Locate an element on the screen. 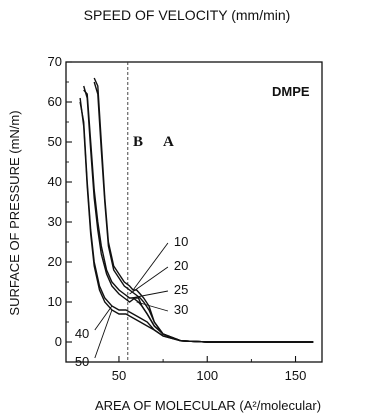  annotation-label-10: 10 is located at coordinates (181, 241).